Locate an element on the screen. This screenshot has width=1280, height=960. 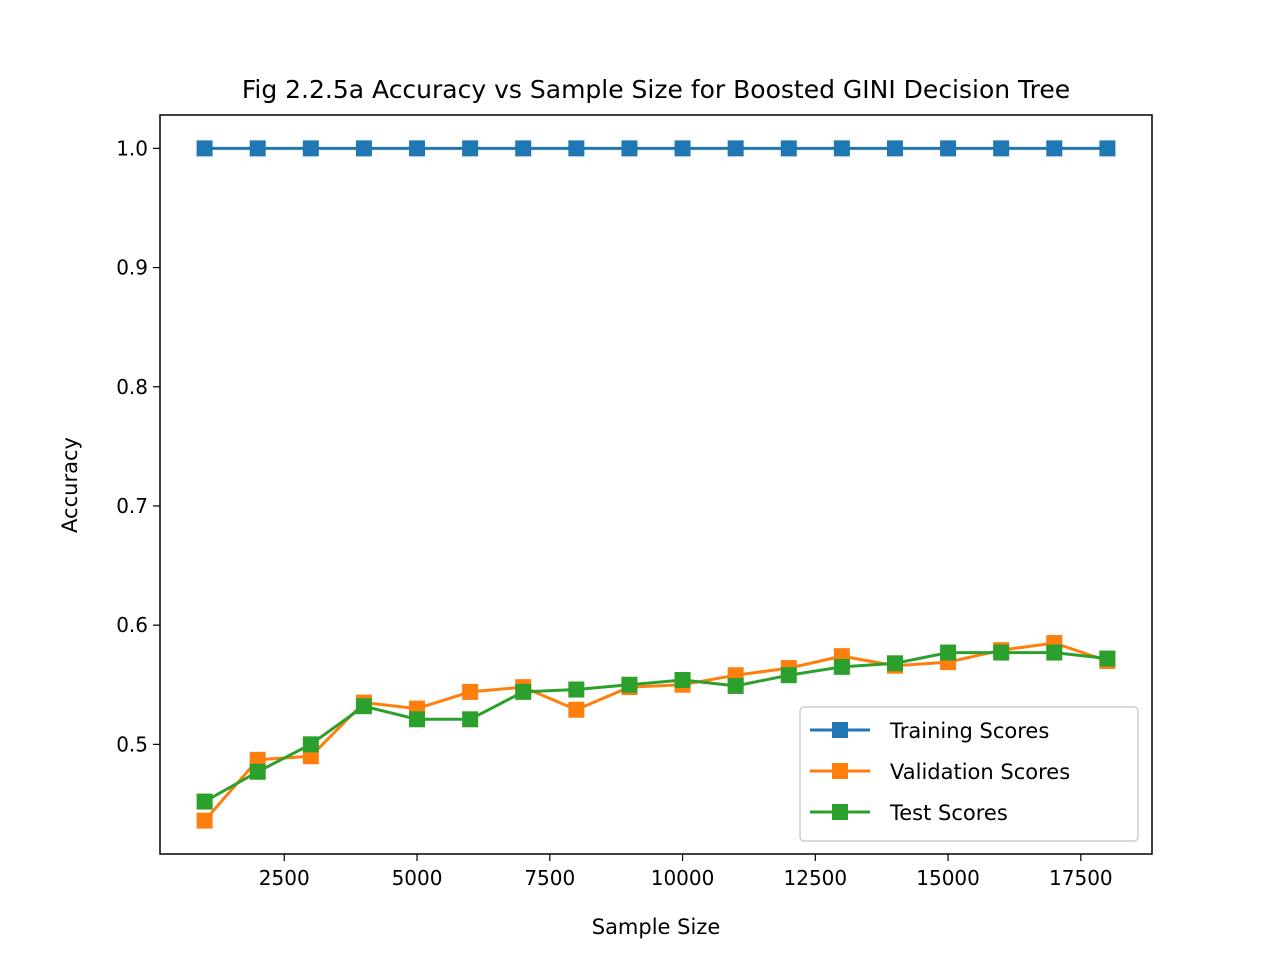
y-tick-label: 0.7 is located at coordinates (132, 506).